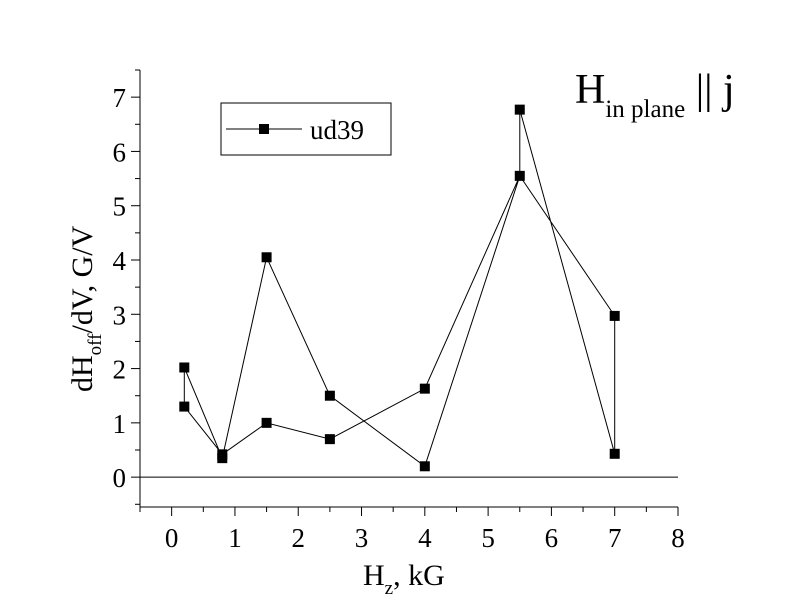 Image resolution: width=790 pixels, height=605 pixels. I want to click on legend-label: ud39, so click(337, 130).